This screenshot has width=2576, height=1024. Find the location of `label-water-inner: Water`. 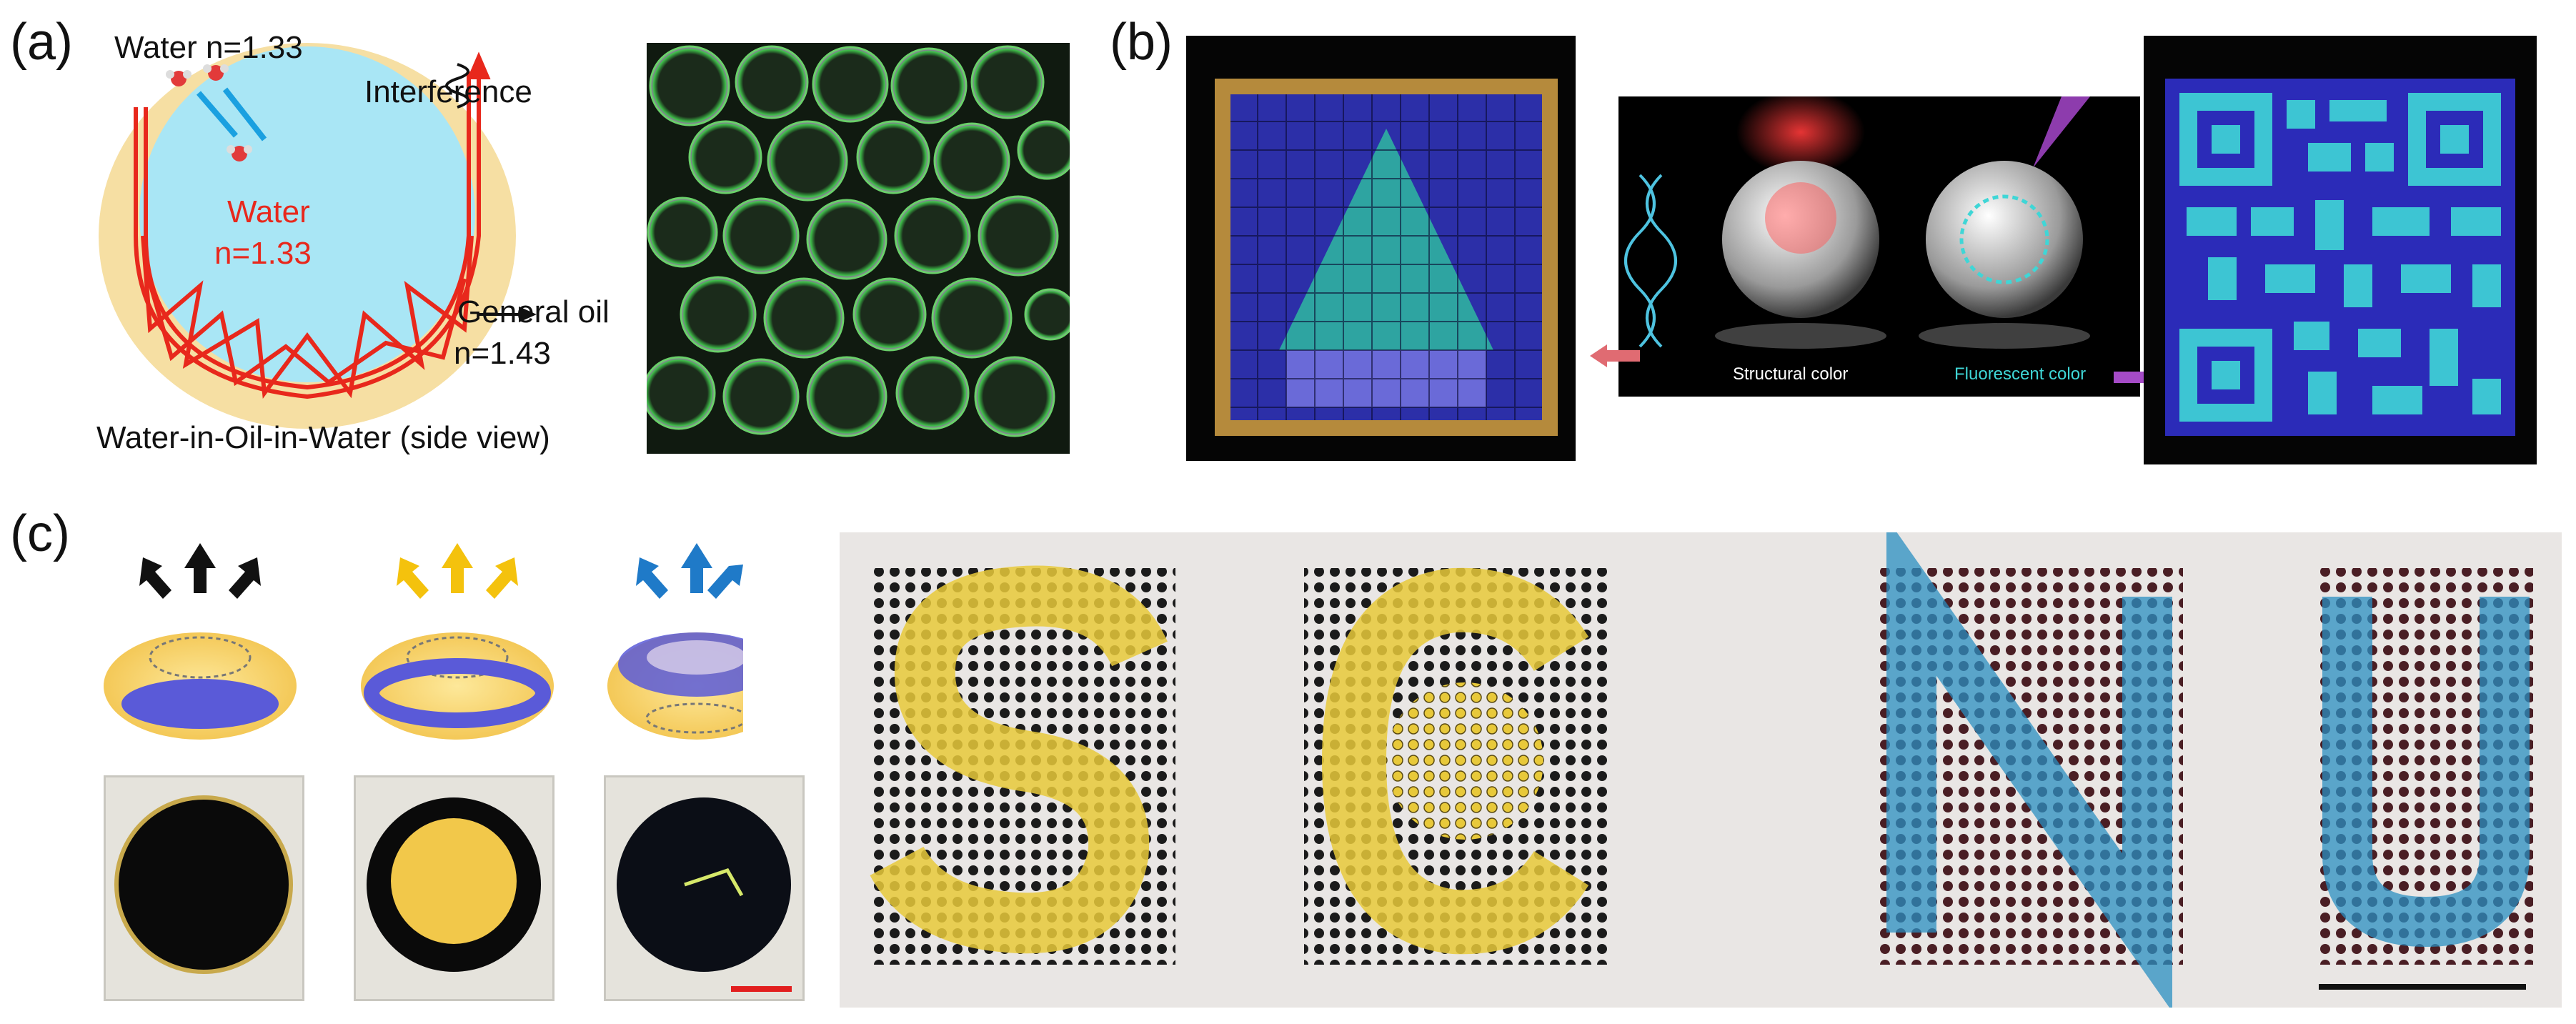

label-water-inner: Water is located at coordinates (268, 211).